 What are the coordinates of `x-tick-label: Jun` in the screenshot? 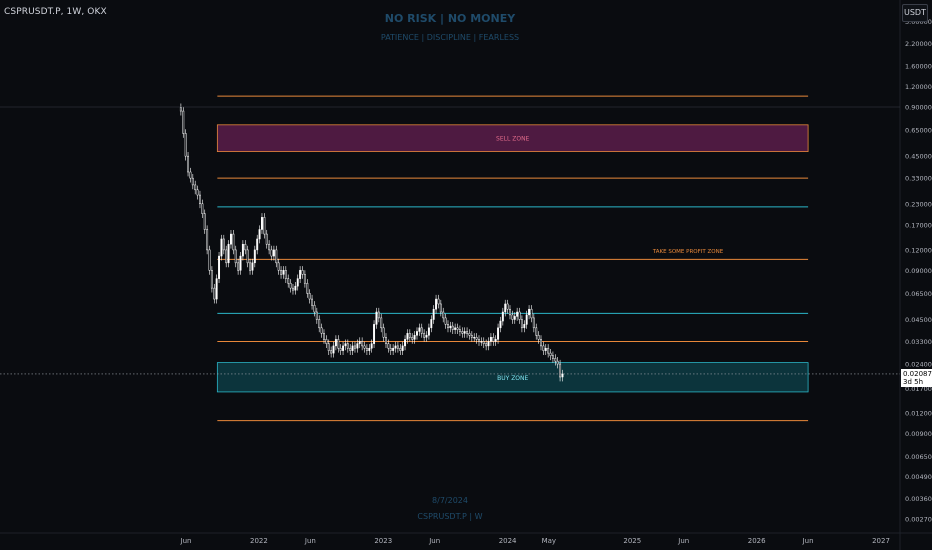 It's located at (186, 541).